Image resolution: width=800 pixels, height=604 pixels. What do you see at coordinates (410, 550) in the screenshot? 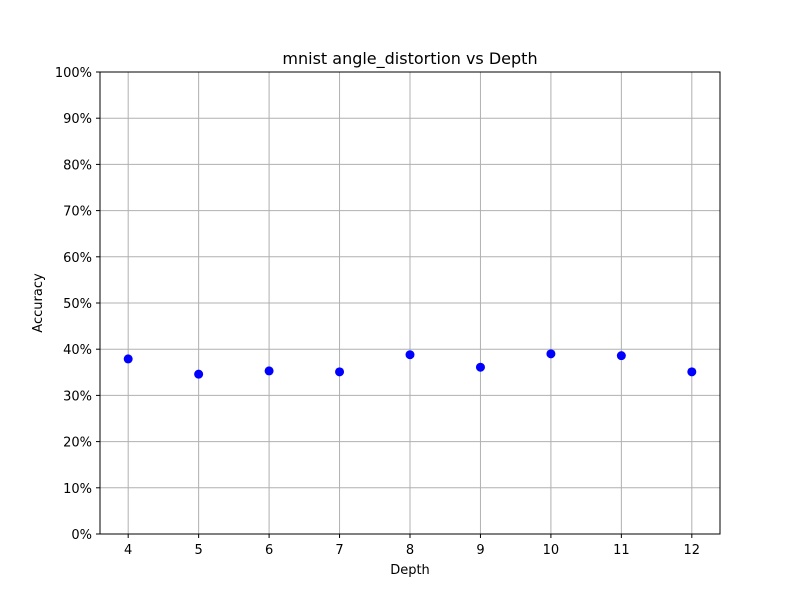
I see `x-tick-label: 8` at bounding box center [410, 550].